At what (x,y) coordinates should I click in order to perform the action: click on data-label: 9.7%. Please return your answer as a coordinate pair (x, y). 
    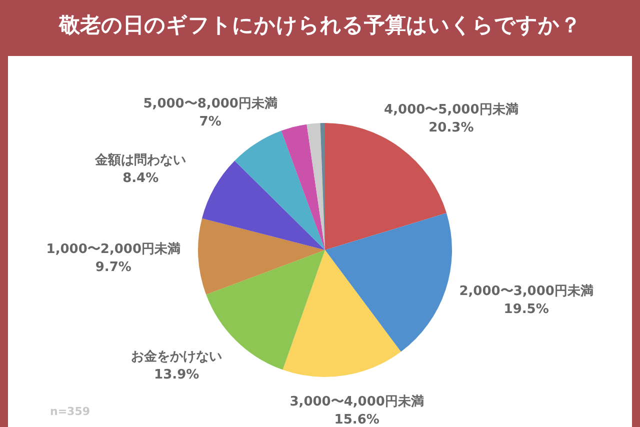
    Looking at the image, I should click on (113, 268).